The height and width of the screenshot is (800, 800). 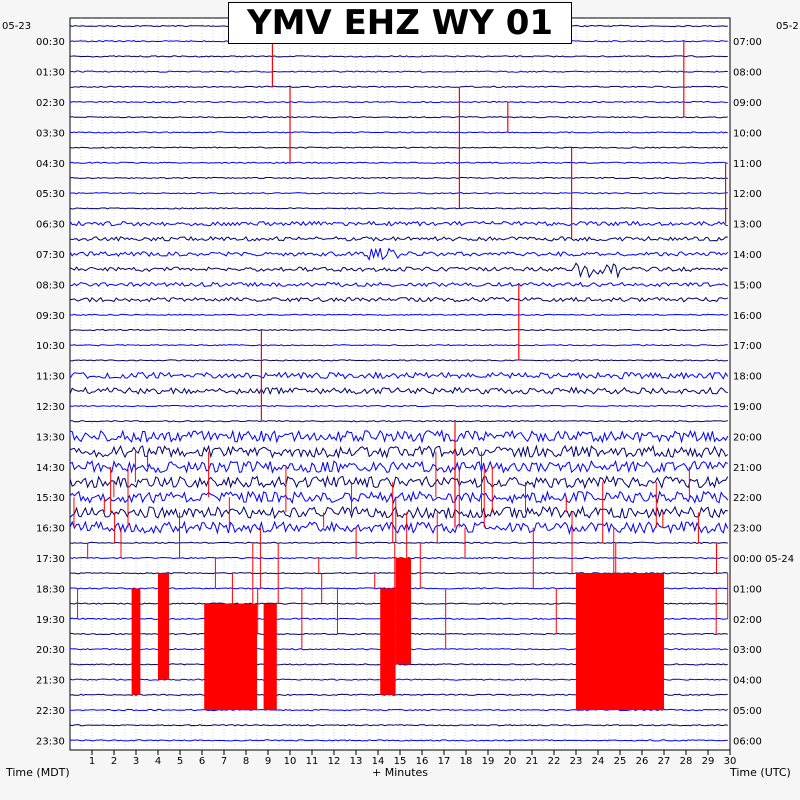 What do you see at coordinates (114, 761) in the screenshot?
I see `x-tick-label: 2` at bounding box center [114, 761].